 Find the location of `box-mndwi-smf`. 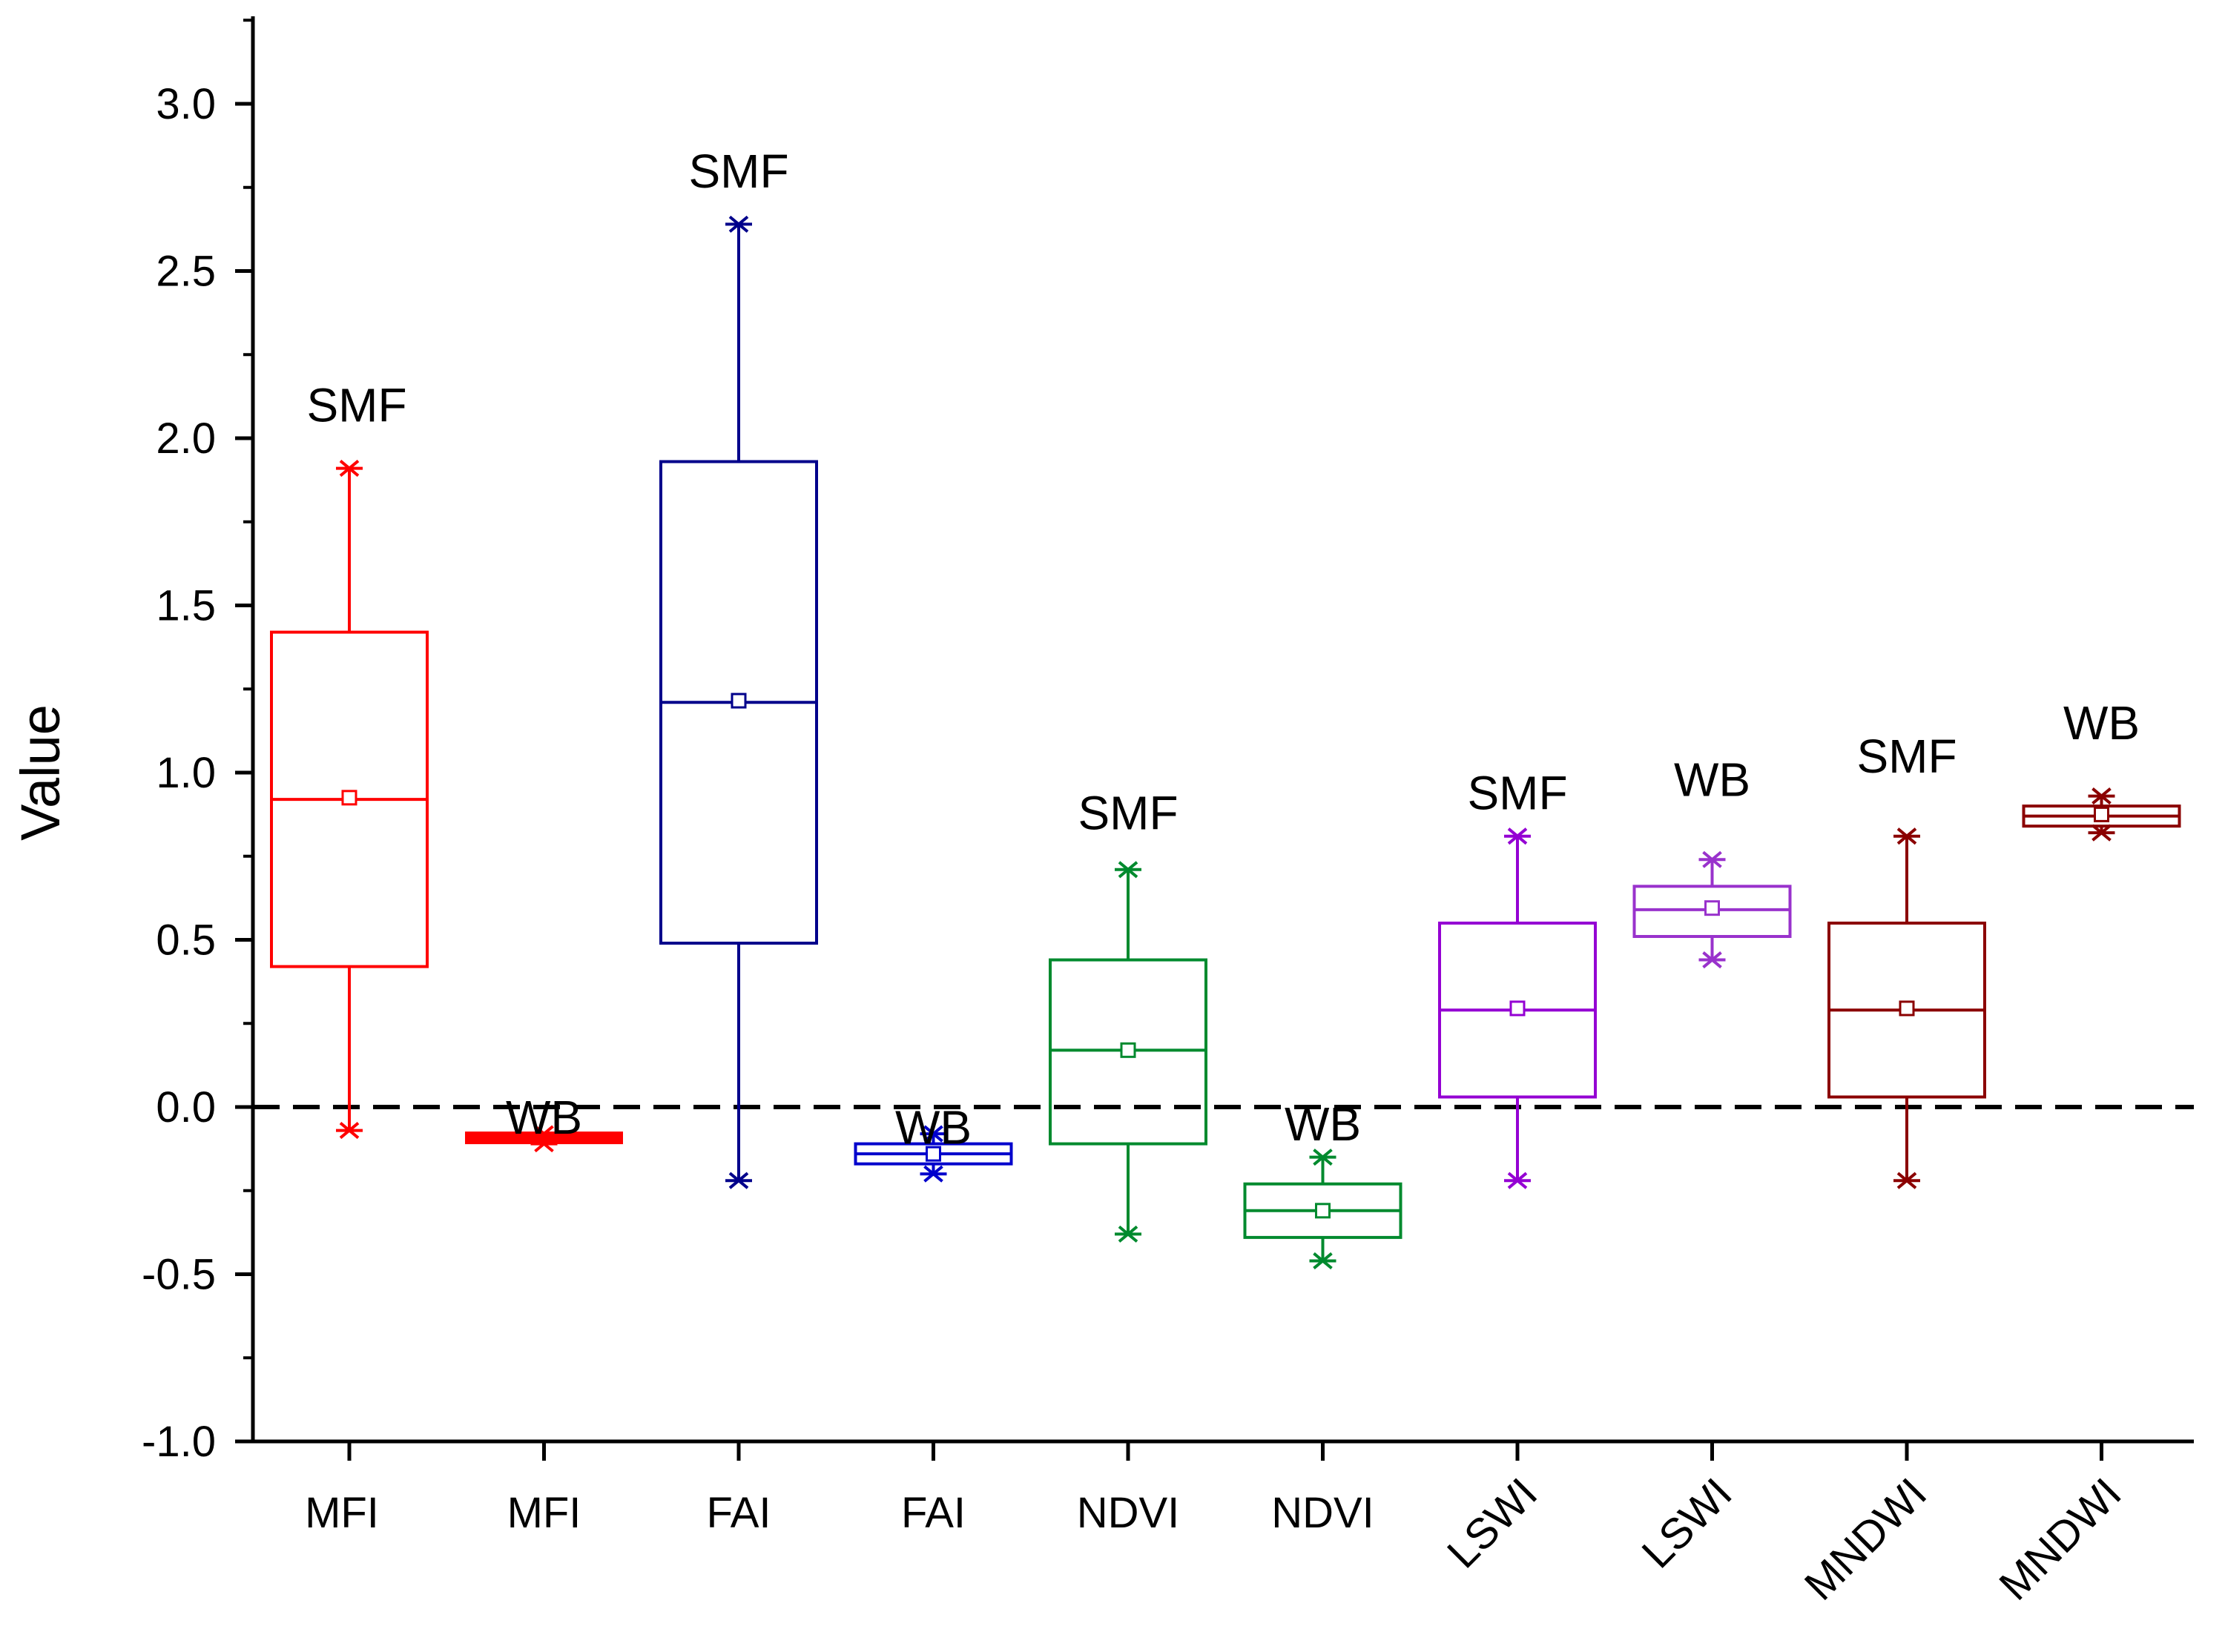

box-mndwi-smf is located at coordinates (1907, 1008).